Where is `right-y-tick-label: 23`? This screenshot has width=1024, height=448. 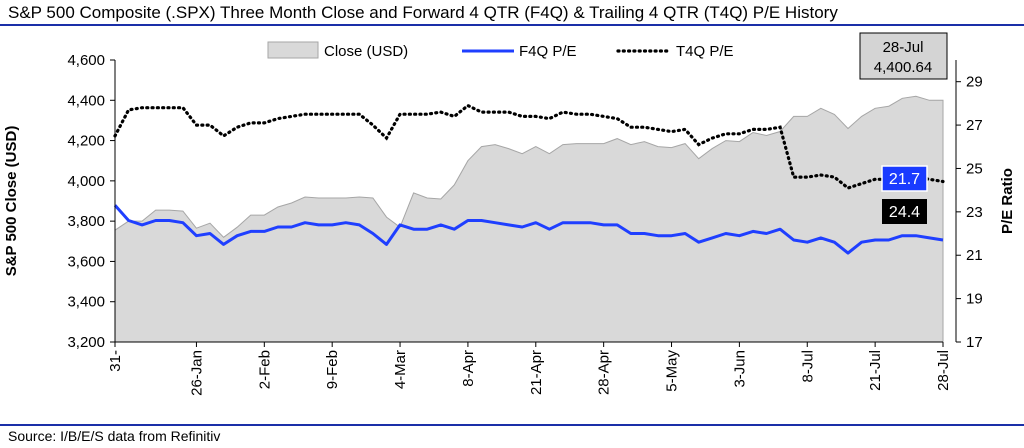 right-y-tick-label: 23 is located at coordinates (974, 212).